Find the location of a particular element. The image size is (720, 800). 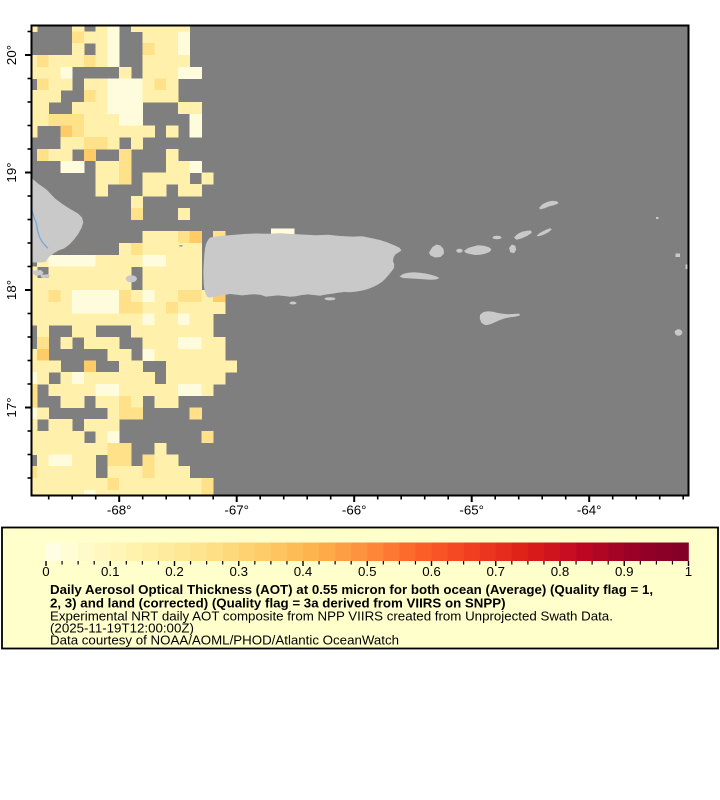

svg-text: 0.4 is located at coordinates (303, 571).